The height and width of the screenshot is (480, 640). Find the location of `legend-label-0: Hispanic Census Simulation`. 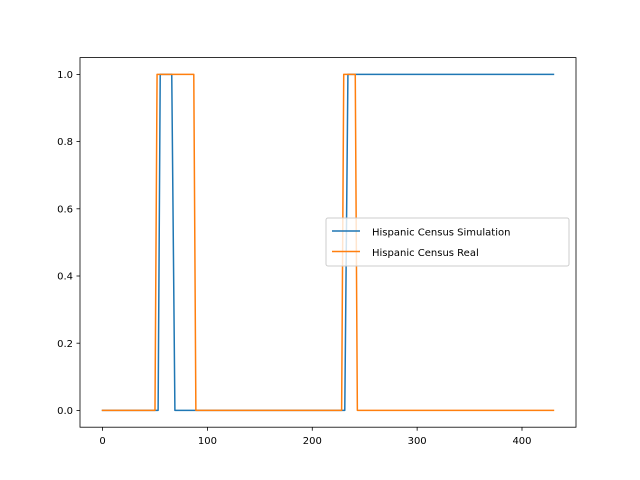

legend-label-0: Hispanic Census Simulation is located at coordinates (441, 233).